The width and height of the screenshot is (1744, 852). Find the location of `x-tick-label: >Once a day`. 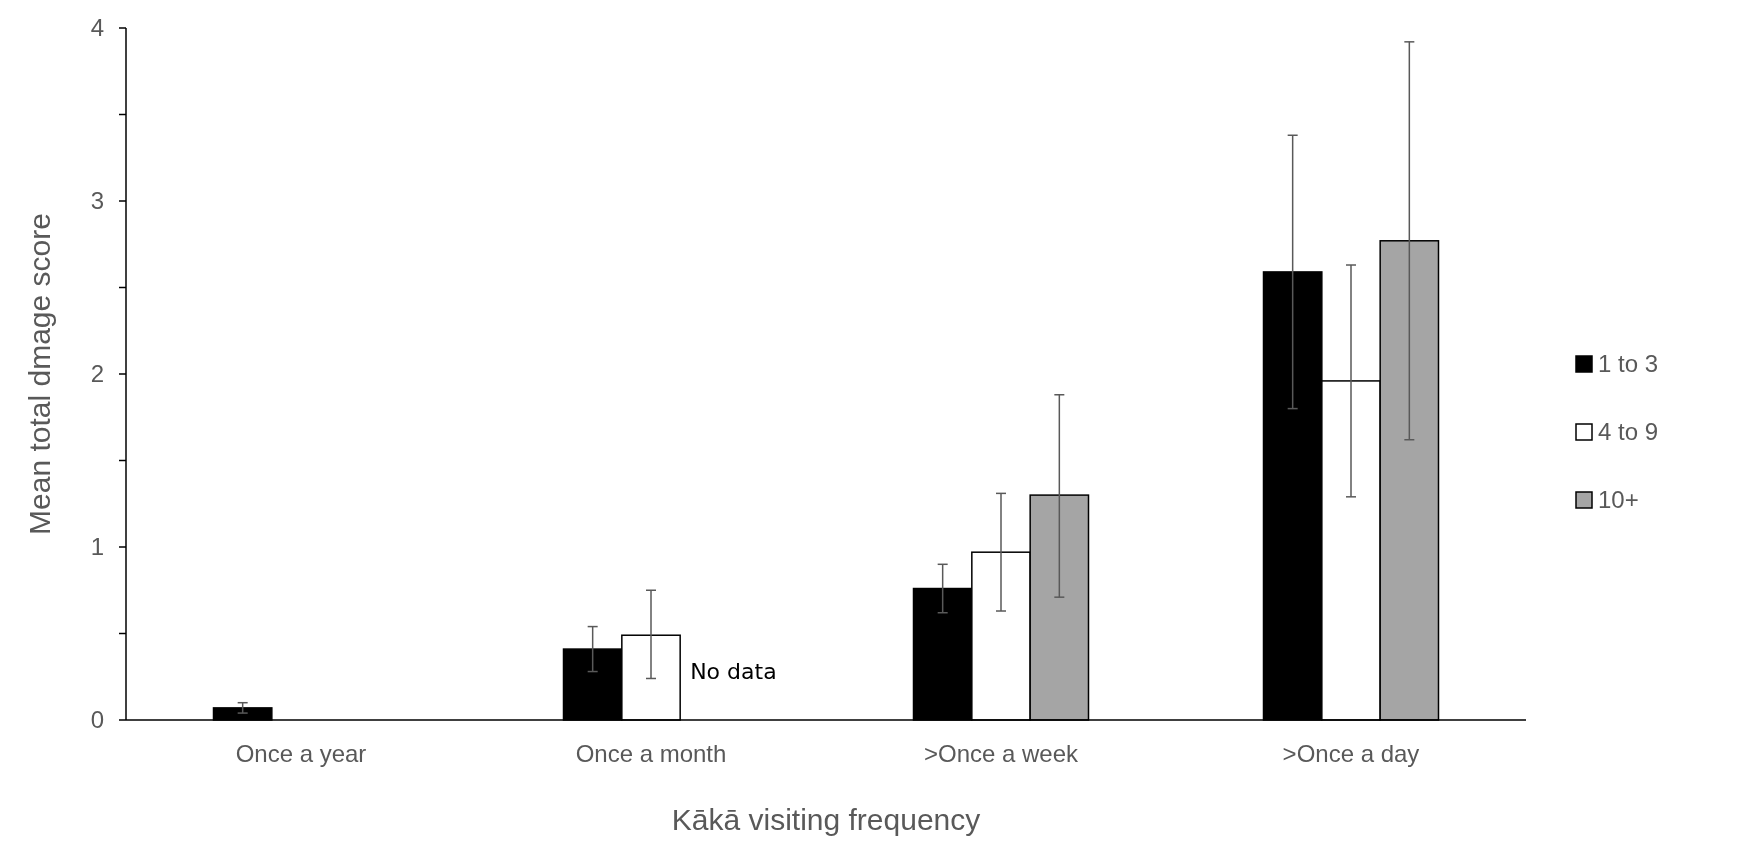

x-tick-label: >Once a day is located at coordinates (1351, 753).